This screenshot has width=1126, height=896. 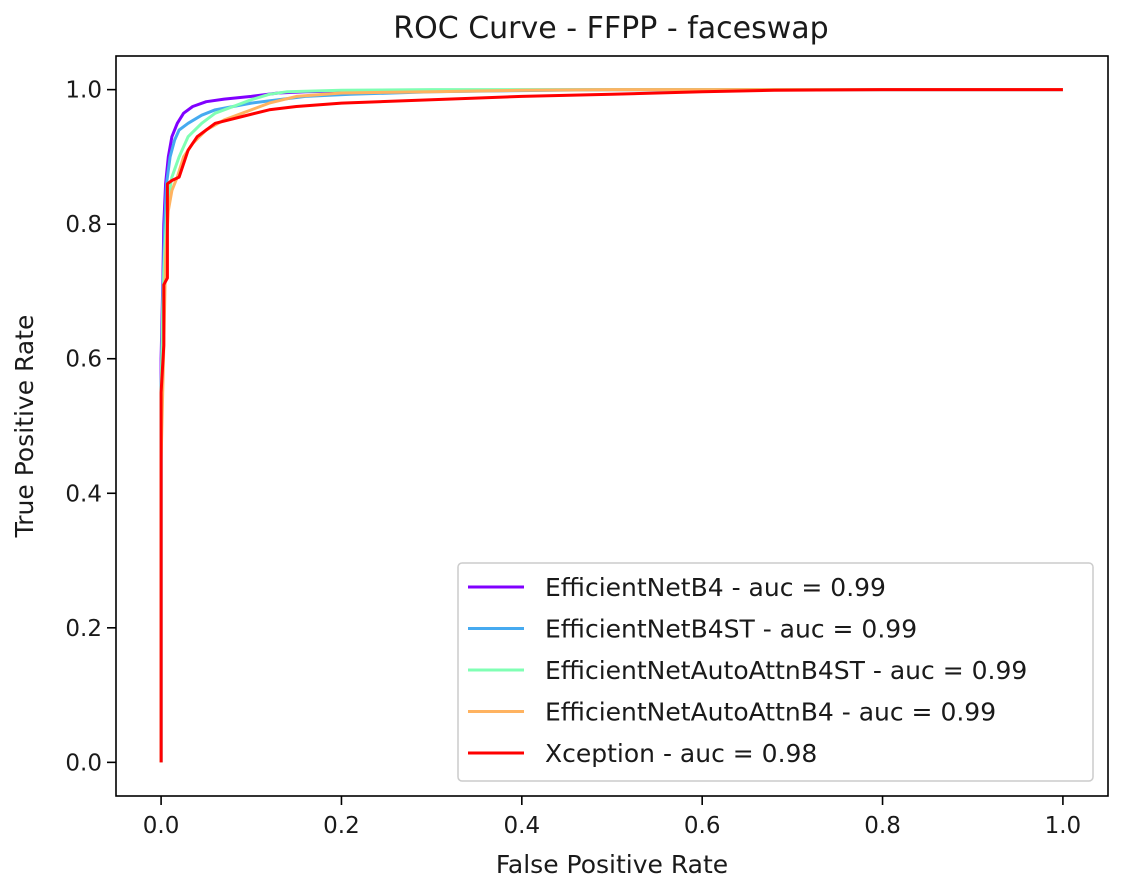 What do you see at coordinates (83, 629) in the screenshot?
I see `y-tick-label-1: 0.2` at bounding box center [83, 629].